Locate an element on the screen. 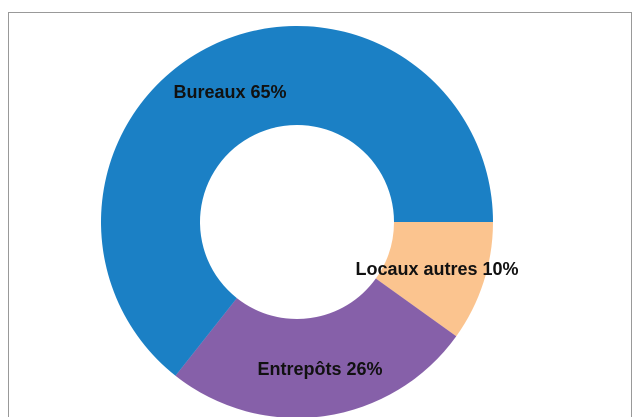 This screenshot has height=417, width=638. category-label: Locaux autres is located at coordinates (416, 269).